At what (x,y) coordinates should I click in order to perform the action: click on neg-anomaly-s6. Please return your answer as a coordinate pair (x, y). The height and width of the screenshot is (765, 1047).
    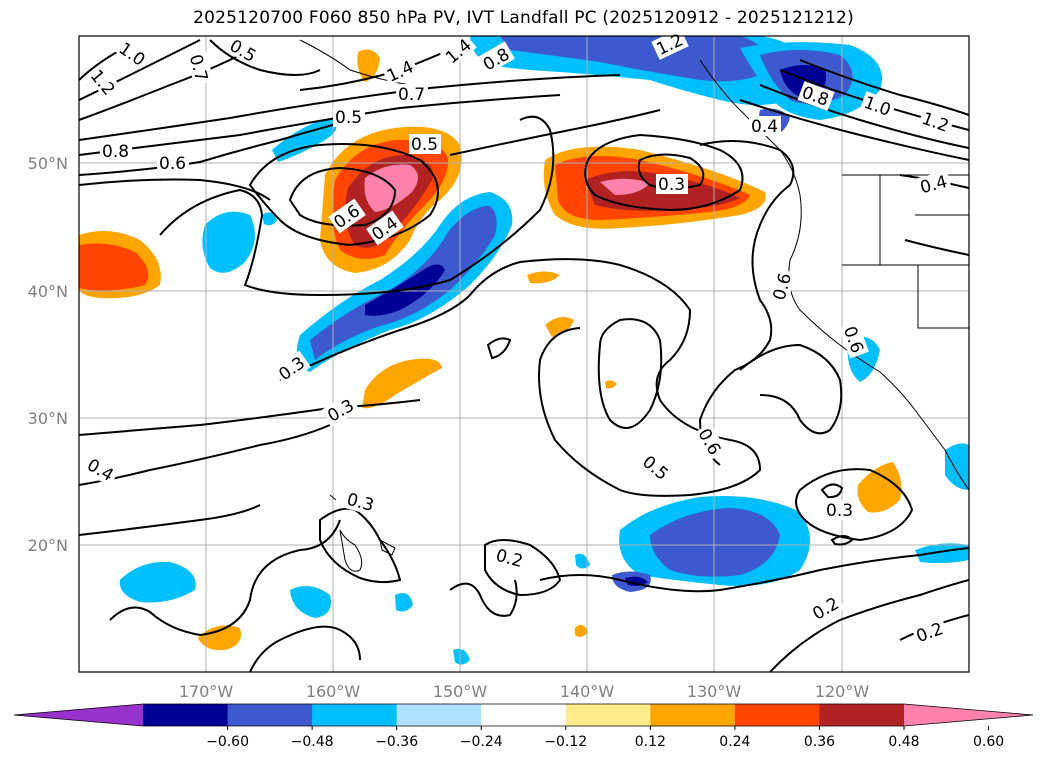
    Looking at the image, I should click on (957, 466).